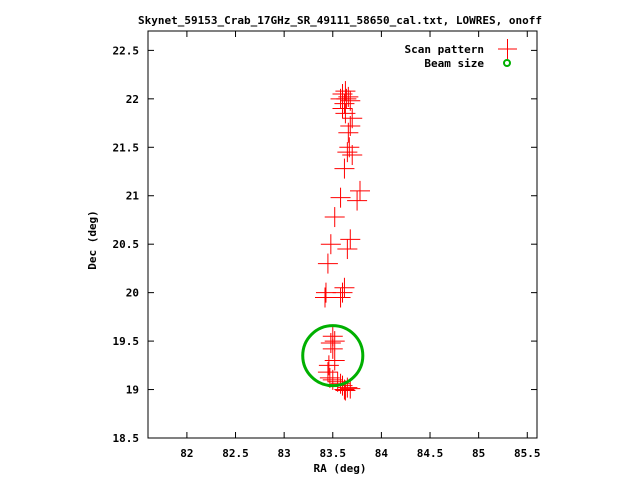 The width and height of the screenshot is (640, 480). What do you see at coordinates (454, 63) in the screenshot?
I see `legend-label-beam-size: Beam size` at bounding box center [454, 63].